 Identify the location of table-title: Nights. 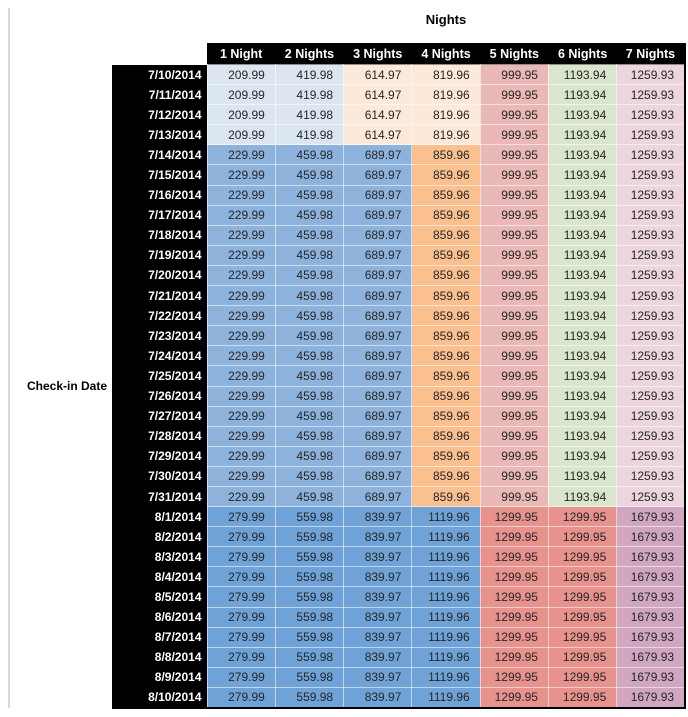
(446, 19).